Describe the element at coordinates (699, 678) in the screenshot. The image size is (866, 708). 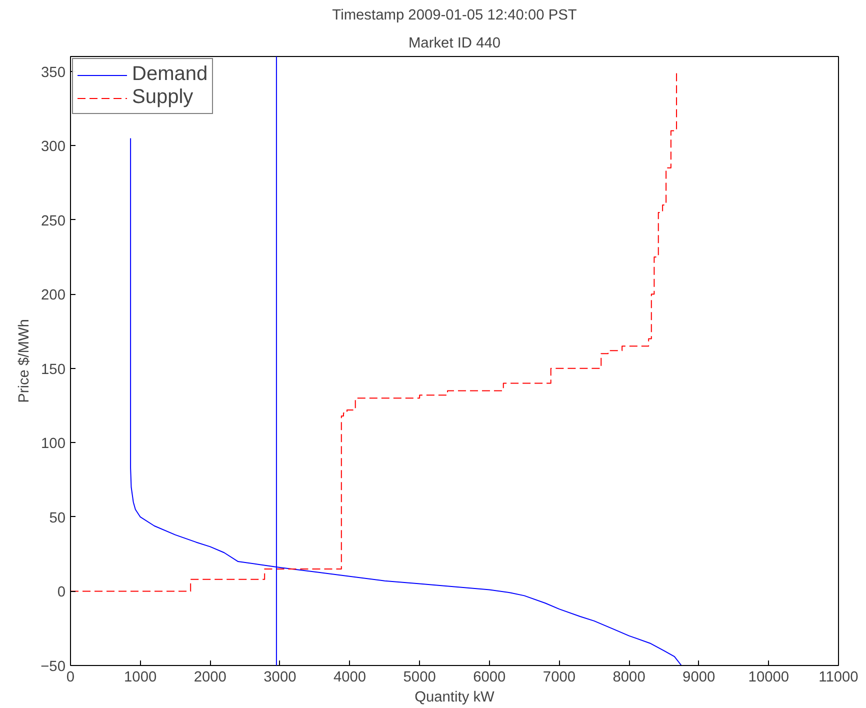
I see `x-tick-label: 9000` at that location.